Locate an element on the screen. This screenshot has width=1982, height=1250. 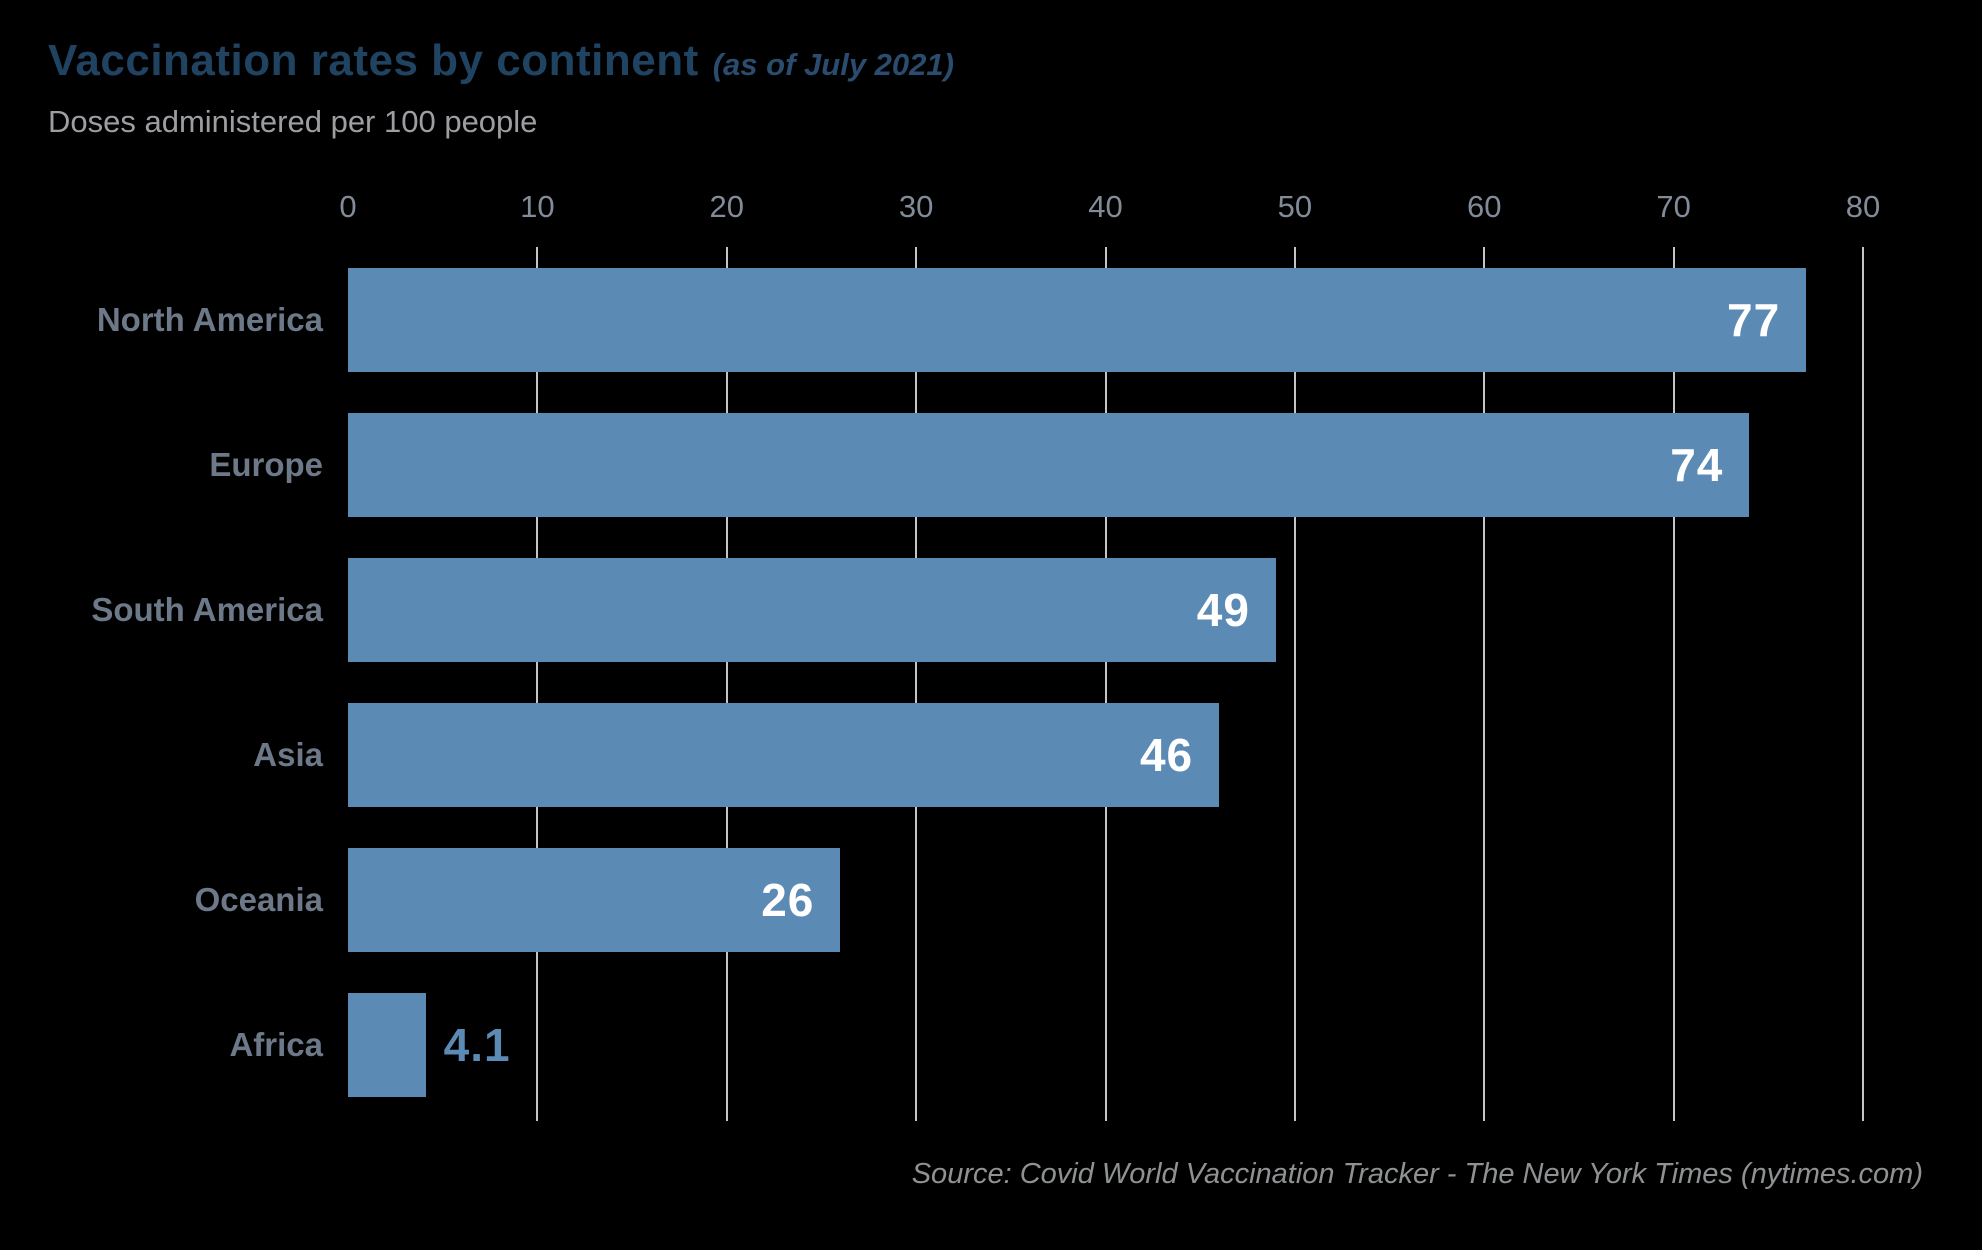
category-label-south-america: South America is located at coordinates (207, 609).